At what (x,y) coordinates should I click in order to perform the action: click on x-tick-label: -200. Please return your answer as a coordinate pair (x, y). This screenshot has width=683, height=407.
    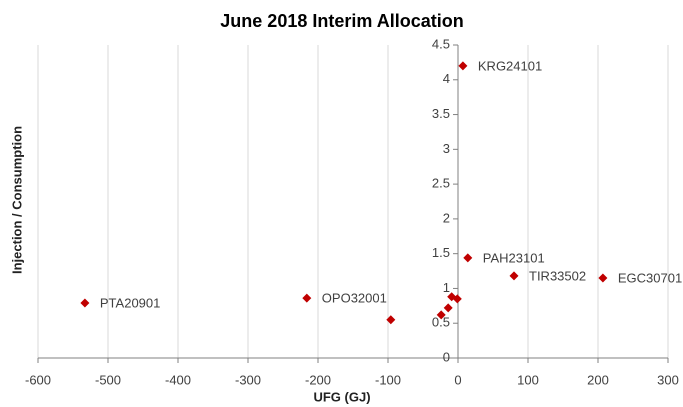
    Looking at the image, I should click on (318, 379).